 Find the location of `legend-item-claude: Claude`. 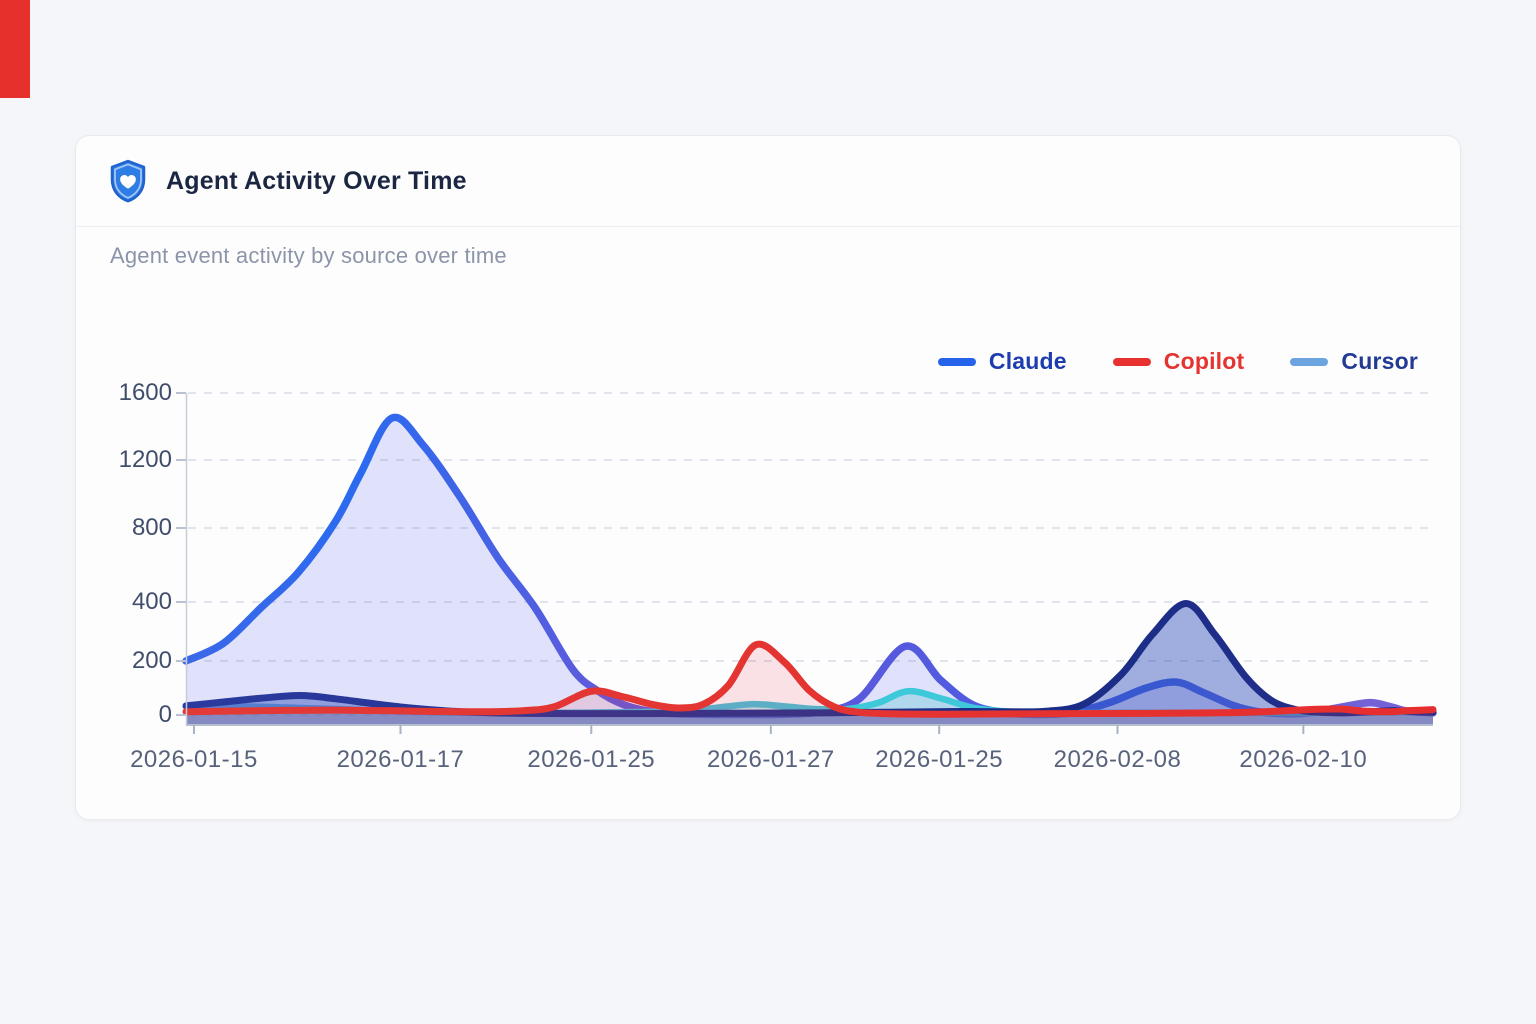

legend-item-claude: Claude is located at coordinates (1002, 361).